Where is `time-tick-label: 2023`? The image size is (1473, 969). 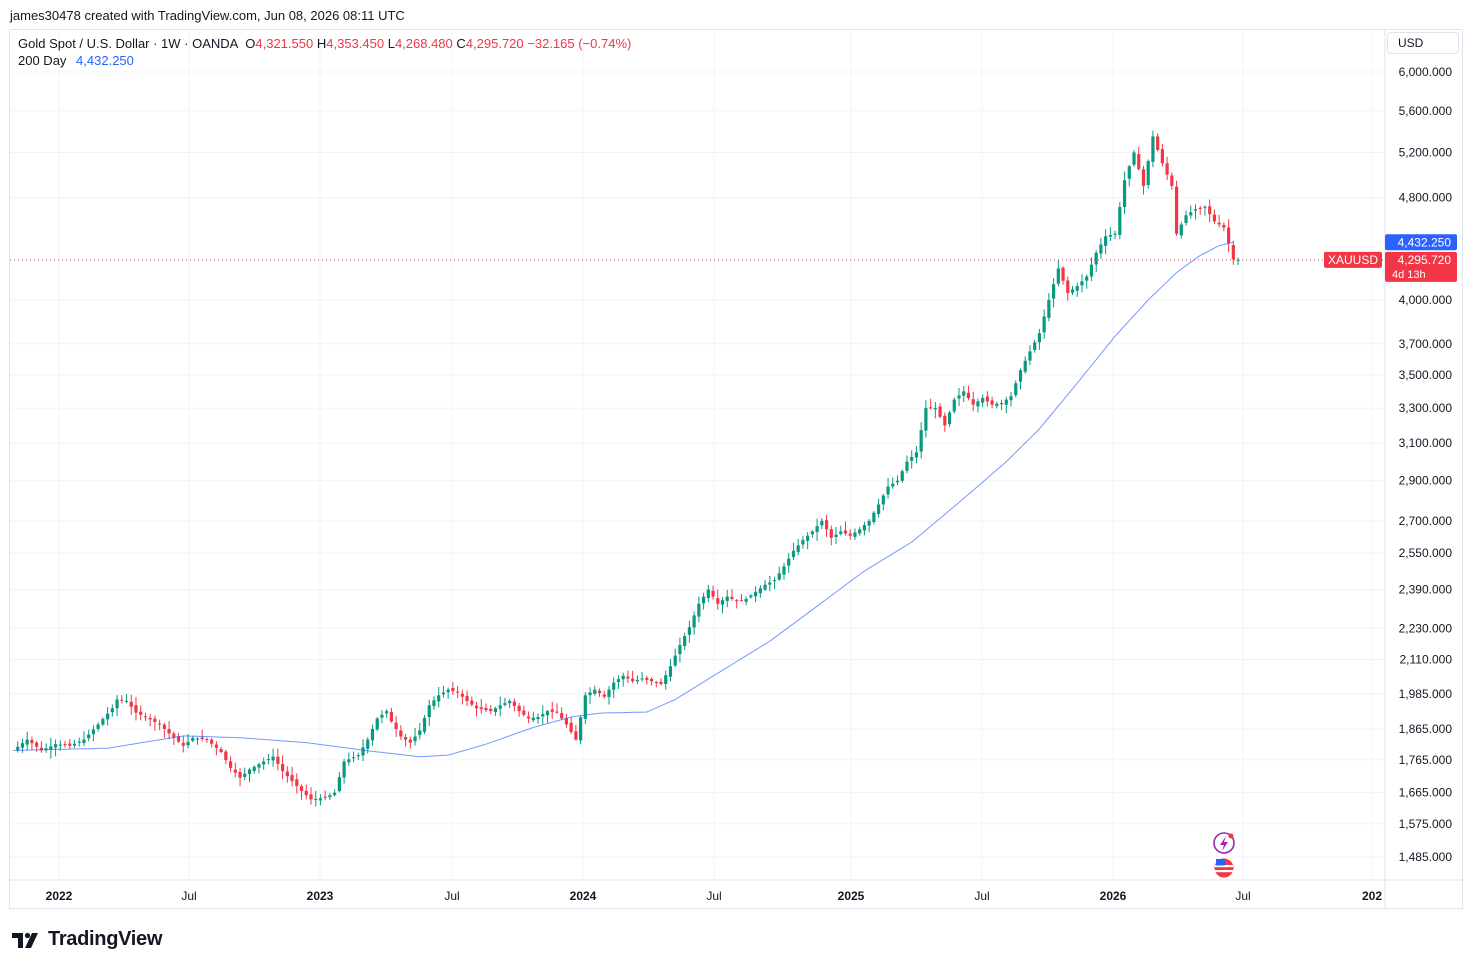
time-tick-label: 2023 is located at coordinates (320, 896).